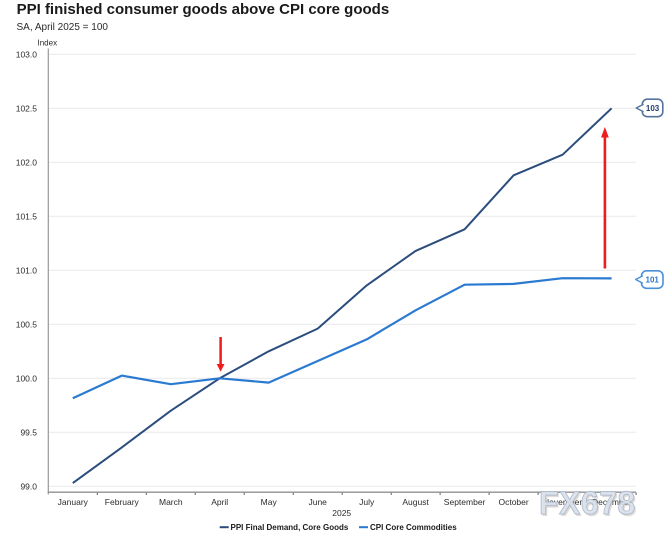 The width and height of the screenshot is (668, 536). I want to click on svg-text: August, so click(415, 502).